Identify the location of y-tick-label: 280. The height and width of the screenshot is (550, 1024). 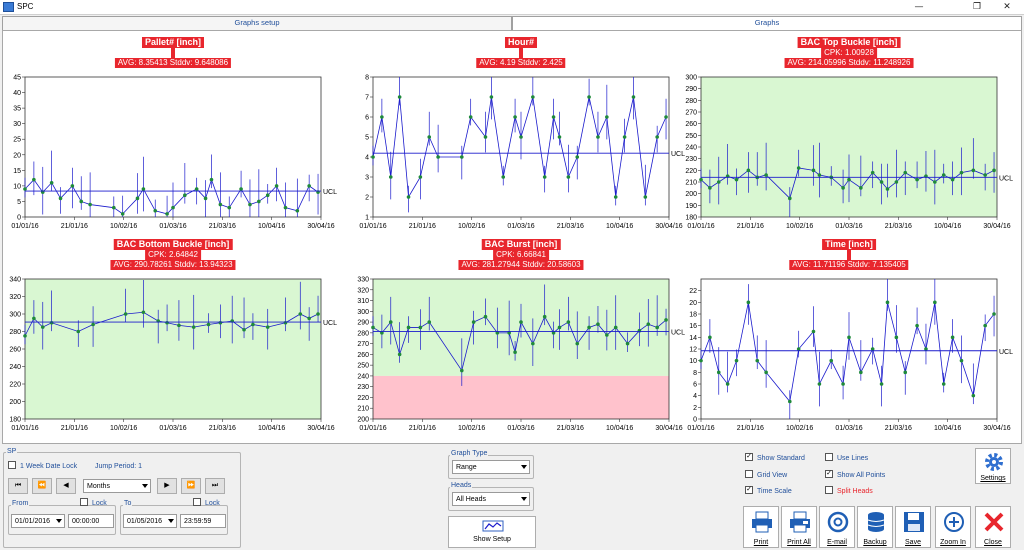
(691, 101).